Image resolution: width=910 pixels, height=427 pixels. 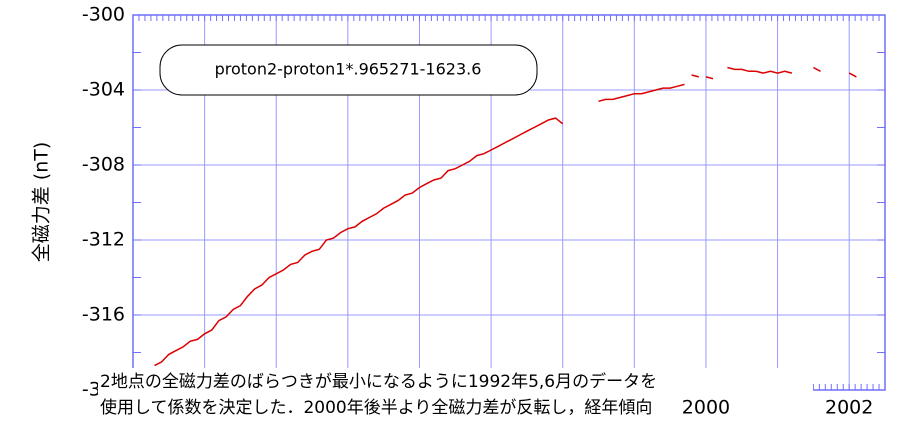 What do you see at coordinates (376, 407) in the screenshot?
I see `annotation: 使用して係数を決定した．2000年後半より全磁力差が反転し，経年傾向` at bounding box center [376, 407].